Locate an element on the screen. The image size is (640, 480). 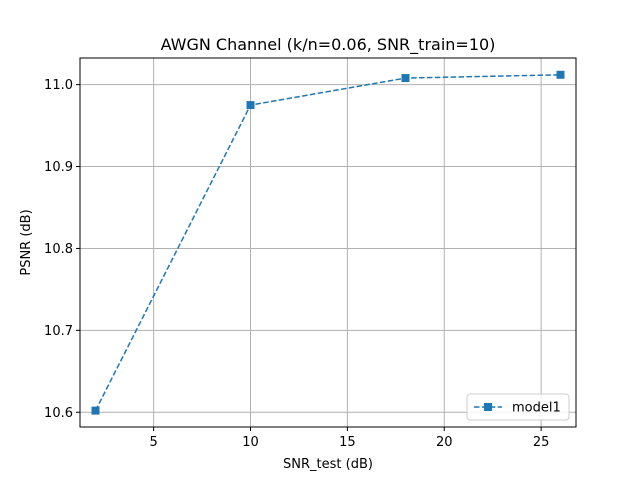
y-tick-label: 10.6 is located at coordinates (58, 413).